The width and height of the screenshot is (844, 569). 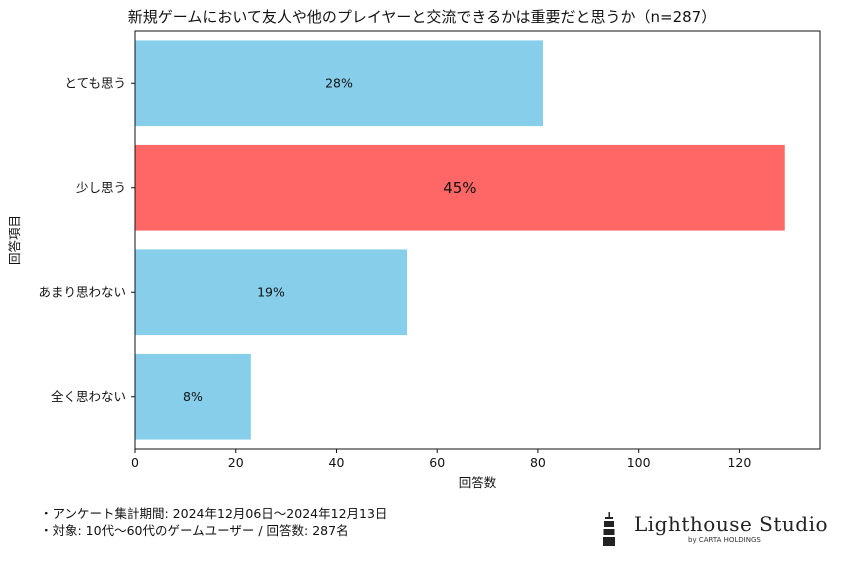 I want to click on y-tick-label-2: あまり思わない, so click(x=82, y=291).